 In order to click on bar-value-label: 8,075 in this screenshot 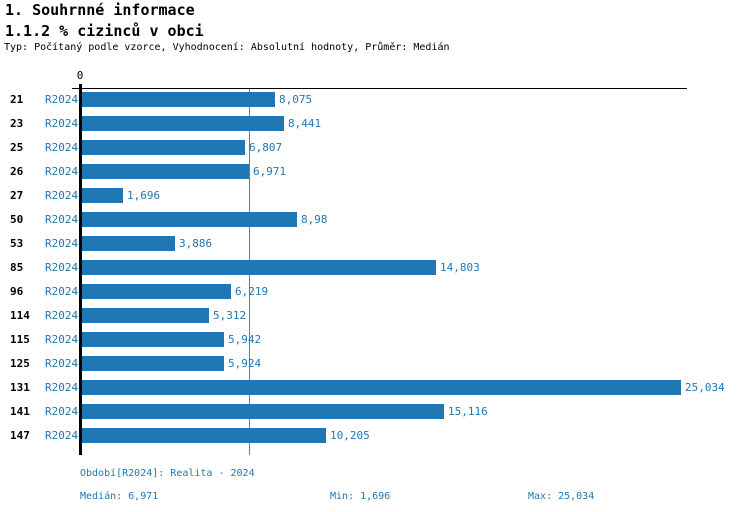, I will do `click(296, 99)`.